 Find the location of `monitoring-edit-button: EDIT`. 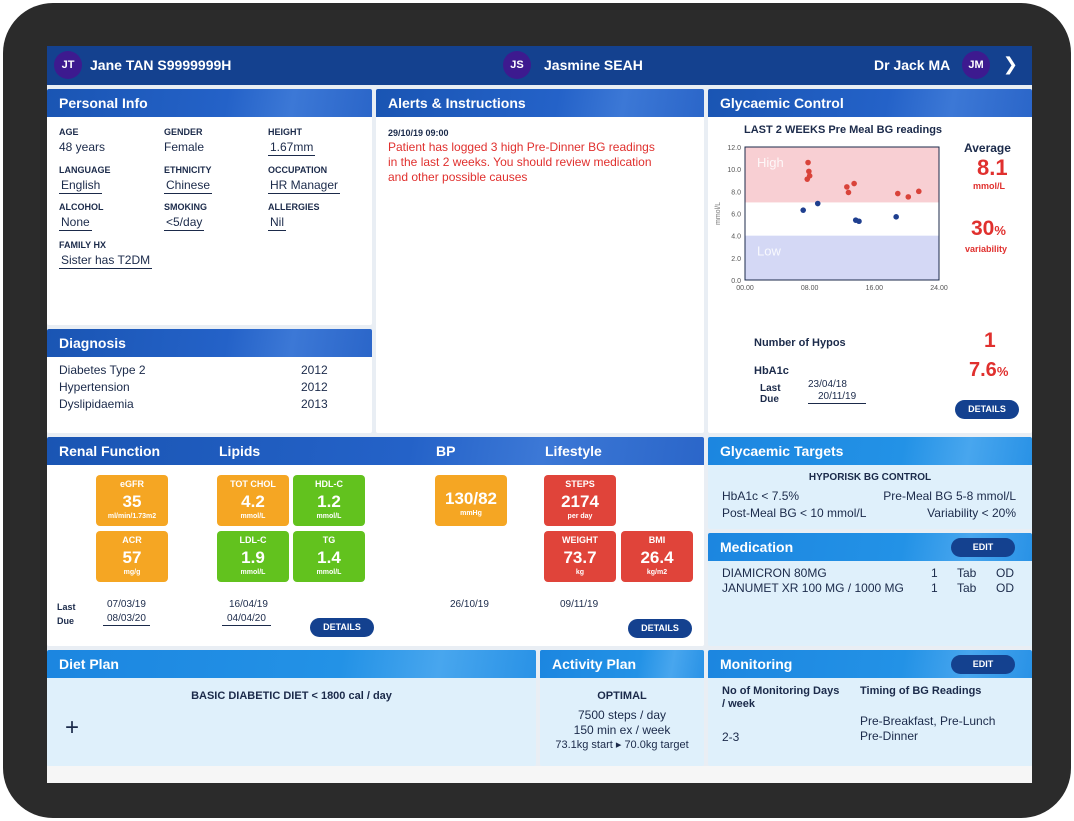

monitoring-edit-button: EDIT is located at coordinates (983, 664).